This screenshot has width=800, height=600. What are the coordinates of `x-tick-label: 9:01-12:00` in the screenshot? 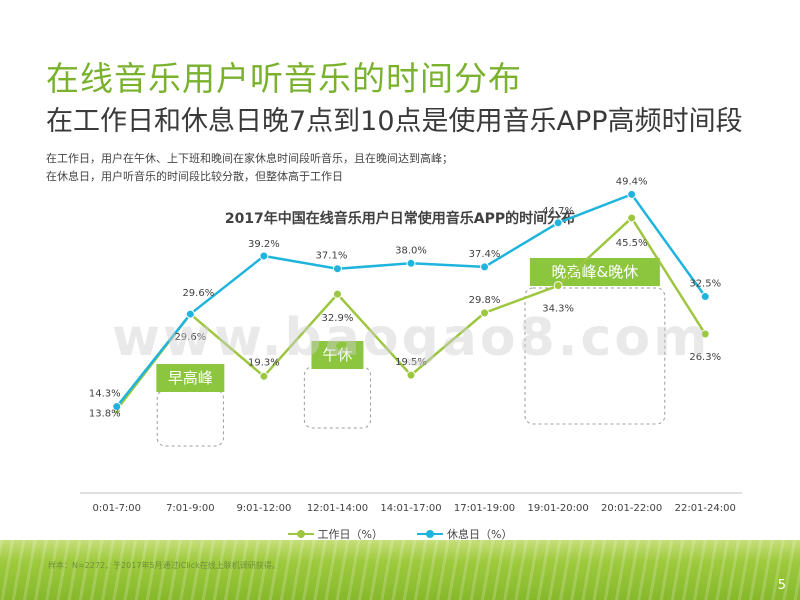 It's located at (263, 508).